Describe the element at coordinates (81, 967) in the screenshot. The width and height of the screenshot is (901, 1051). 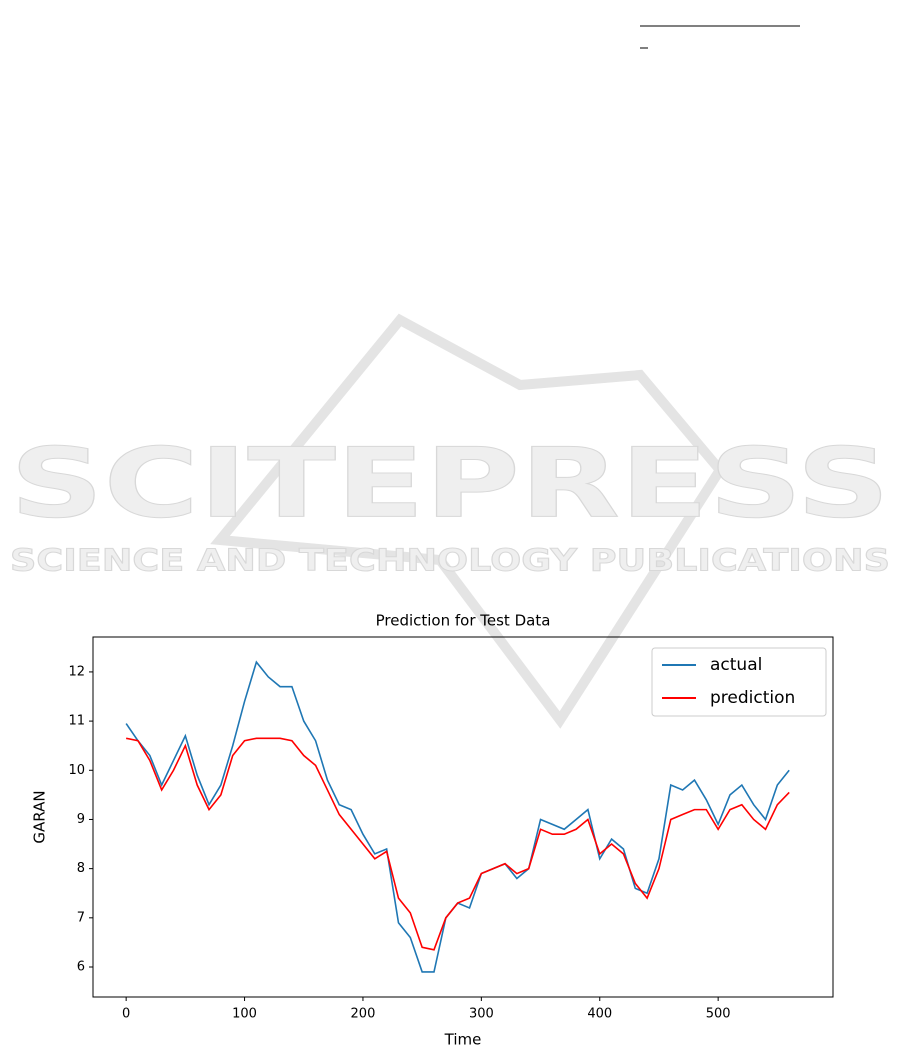
I see `y-tick-label: 6` at that location.